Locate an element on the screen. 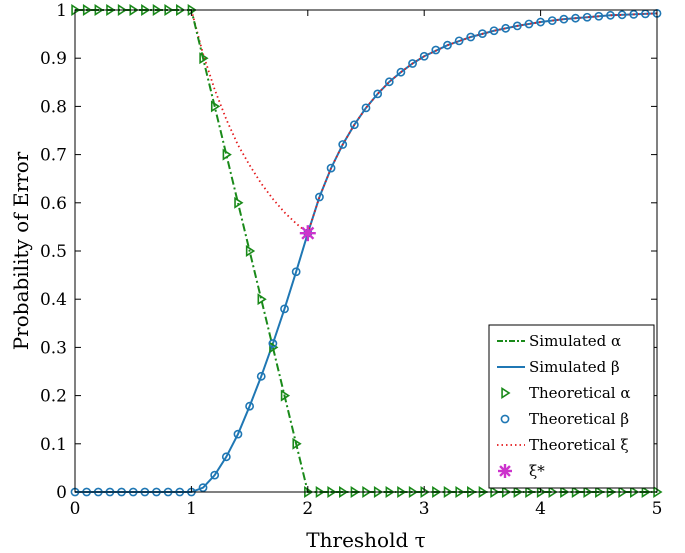  legend-entry: ξ* is located at coordinates (521, 471).